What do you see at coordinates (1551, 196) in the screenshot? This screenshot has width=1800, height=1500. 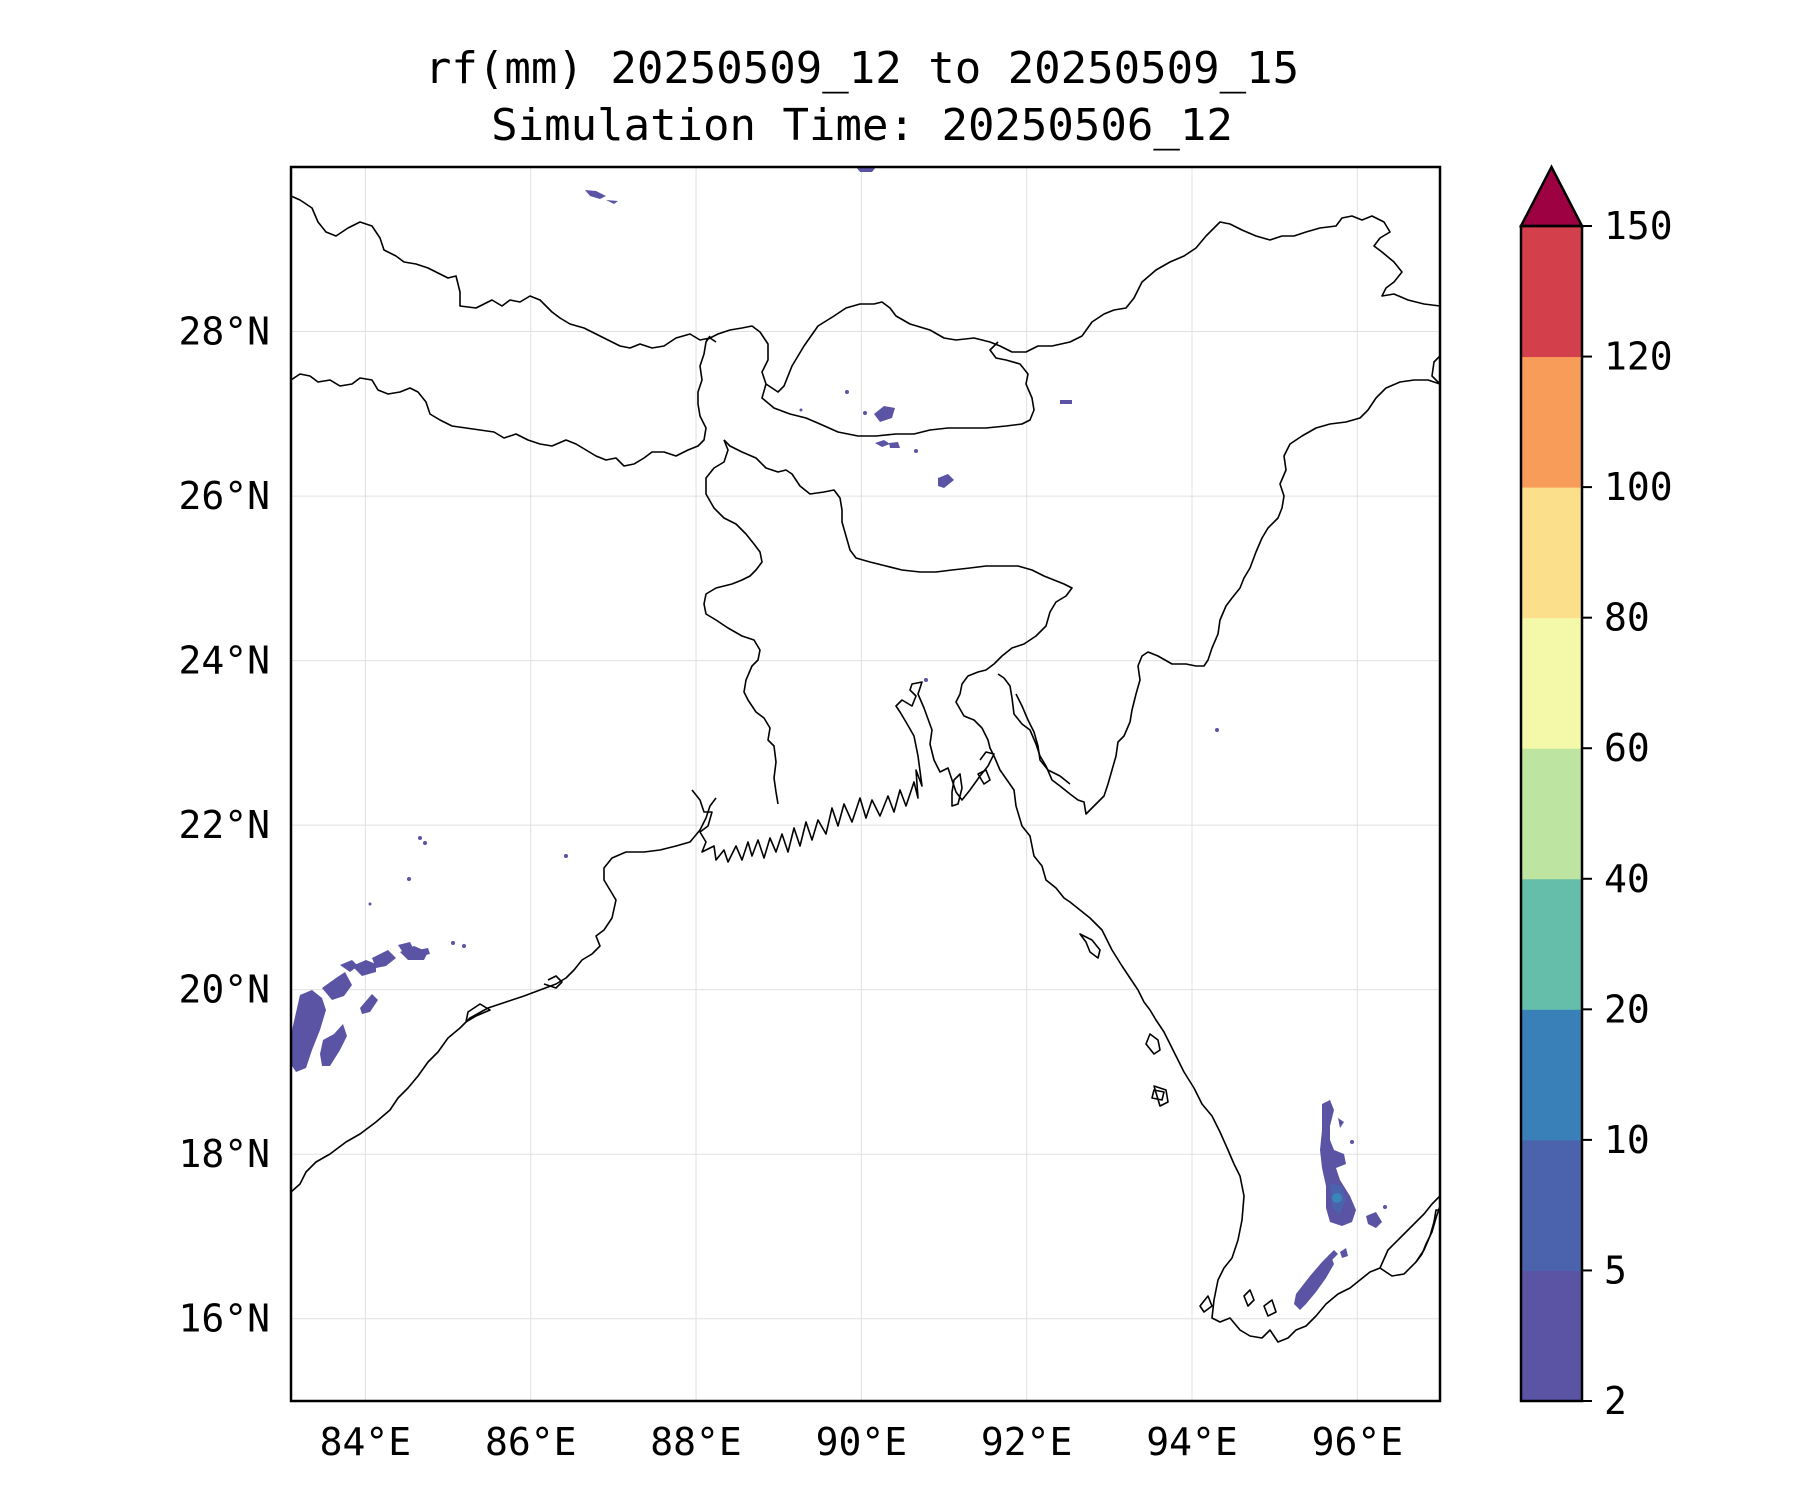 I see `colorbar-extend-arrow` at bounding box center [1551, 196].